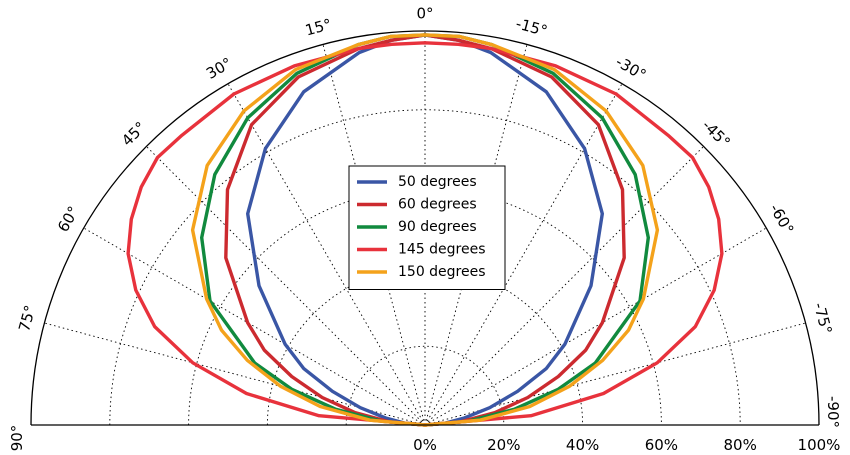 This screenshot has height=455, width=850. Describe the element at coordinates (437, 227) in the screenshot. I see `legend-entry-label: 90 degrees` at that location.